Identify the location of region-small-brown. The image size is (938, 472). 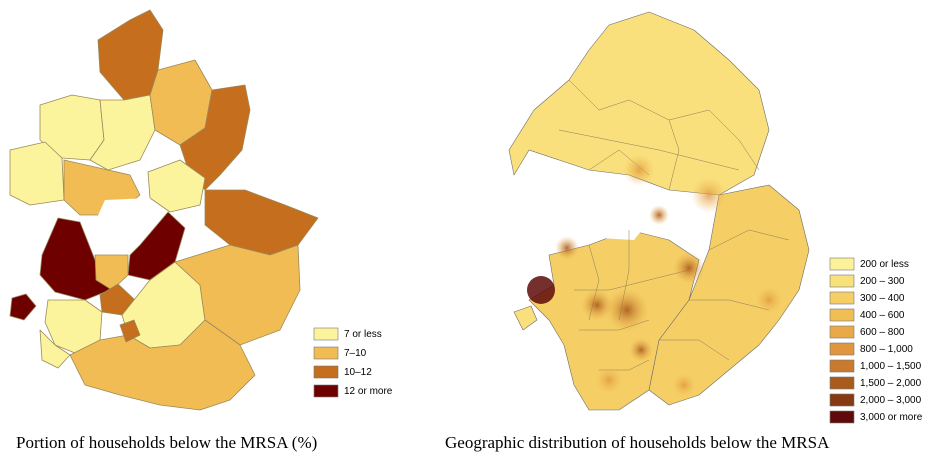
(130, 331).